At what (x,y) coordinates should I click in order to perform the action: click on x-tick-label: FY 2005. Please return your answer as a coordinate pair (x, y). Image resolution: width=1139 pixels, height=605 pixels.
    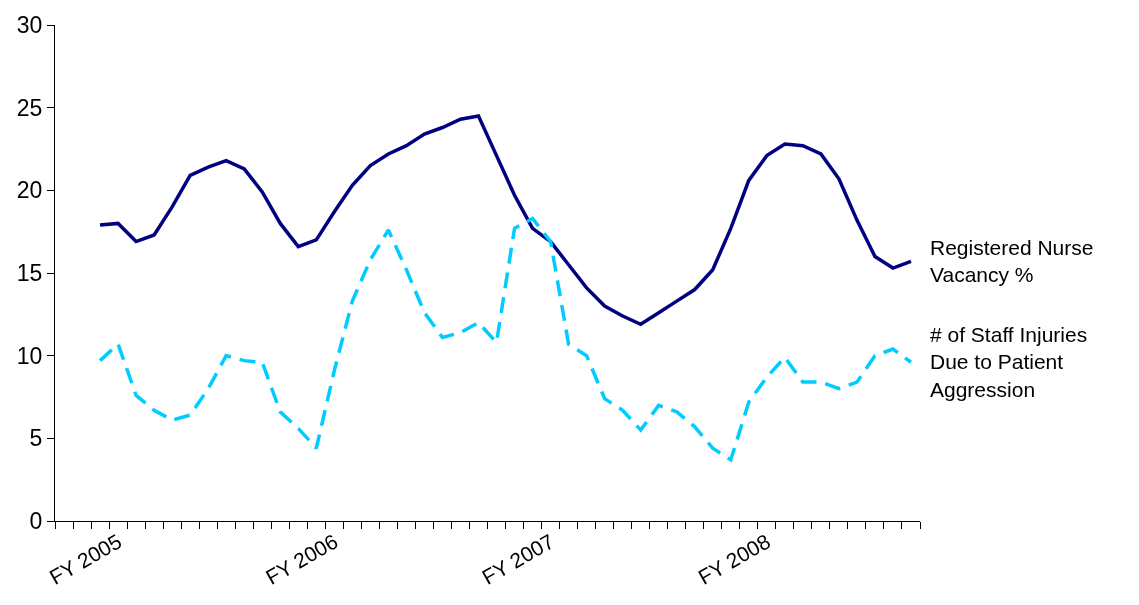
    Looking at the image, I should click on (85, 559).